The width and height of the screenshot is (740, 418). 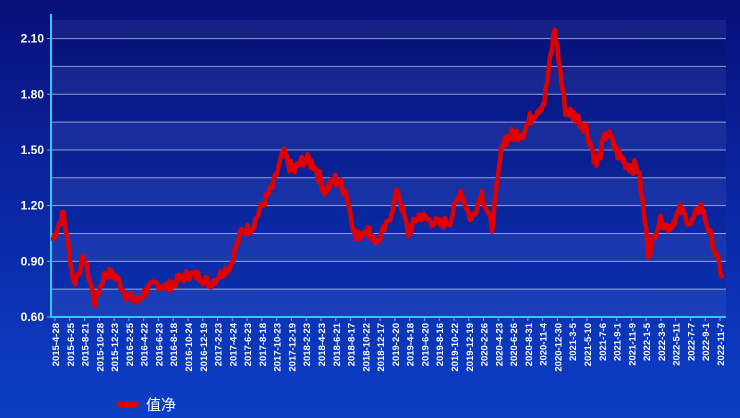 What do you see at coordinates (499, 344) in the screenshot?
I see `x-tick-label: 2020-4-23` at bounding box center [499, 344].